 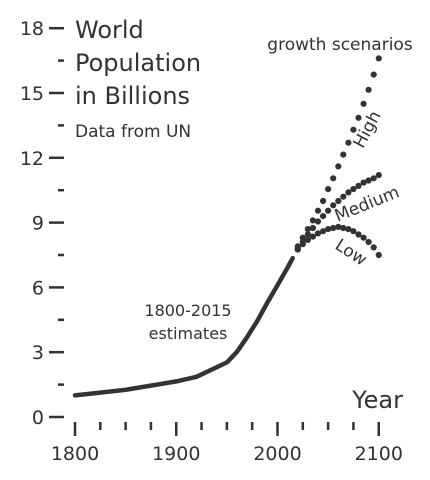 What do you see at coordinates (340, 45) in the screenshot?
I see `scenarios-header: growth scenarios` at bounding box center [340, 45].